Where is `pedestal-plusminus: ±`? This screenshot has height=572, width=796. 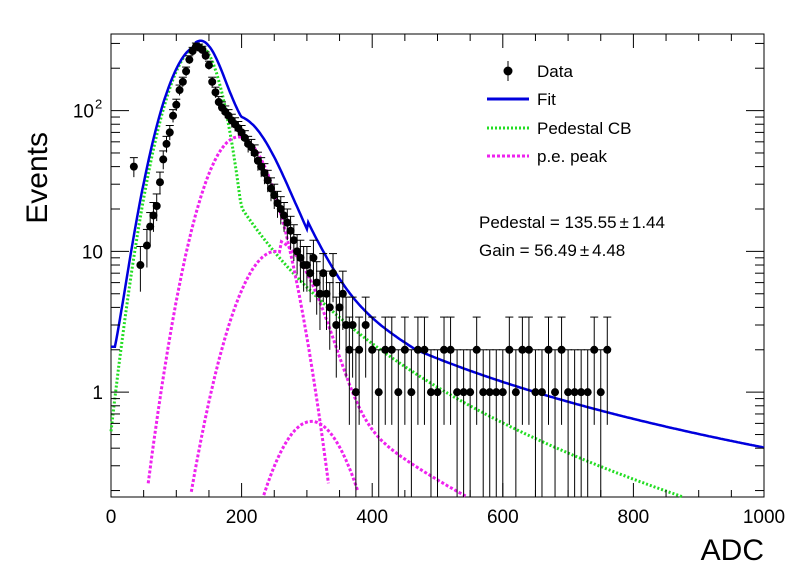
pedestal-plusminus: ± is located at coordinates (624, 222).